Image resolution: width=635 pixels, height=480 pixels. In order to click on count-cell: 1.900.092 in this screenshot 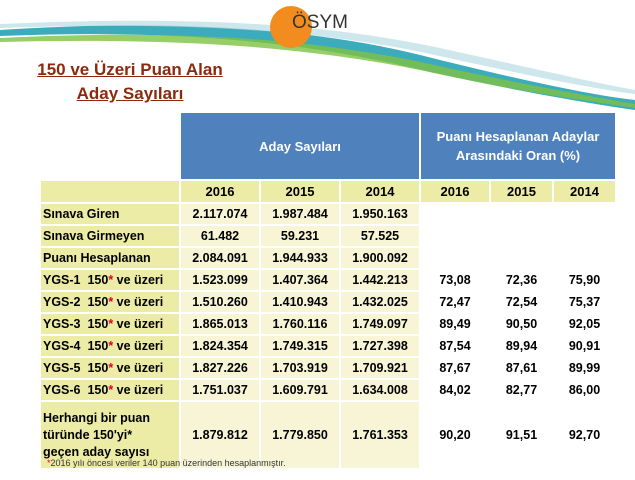, I will do `click(380, 258)`.